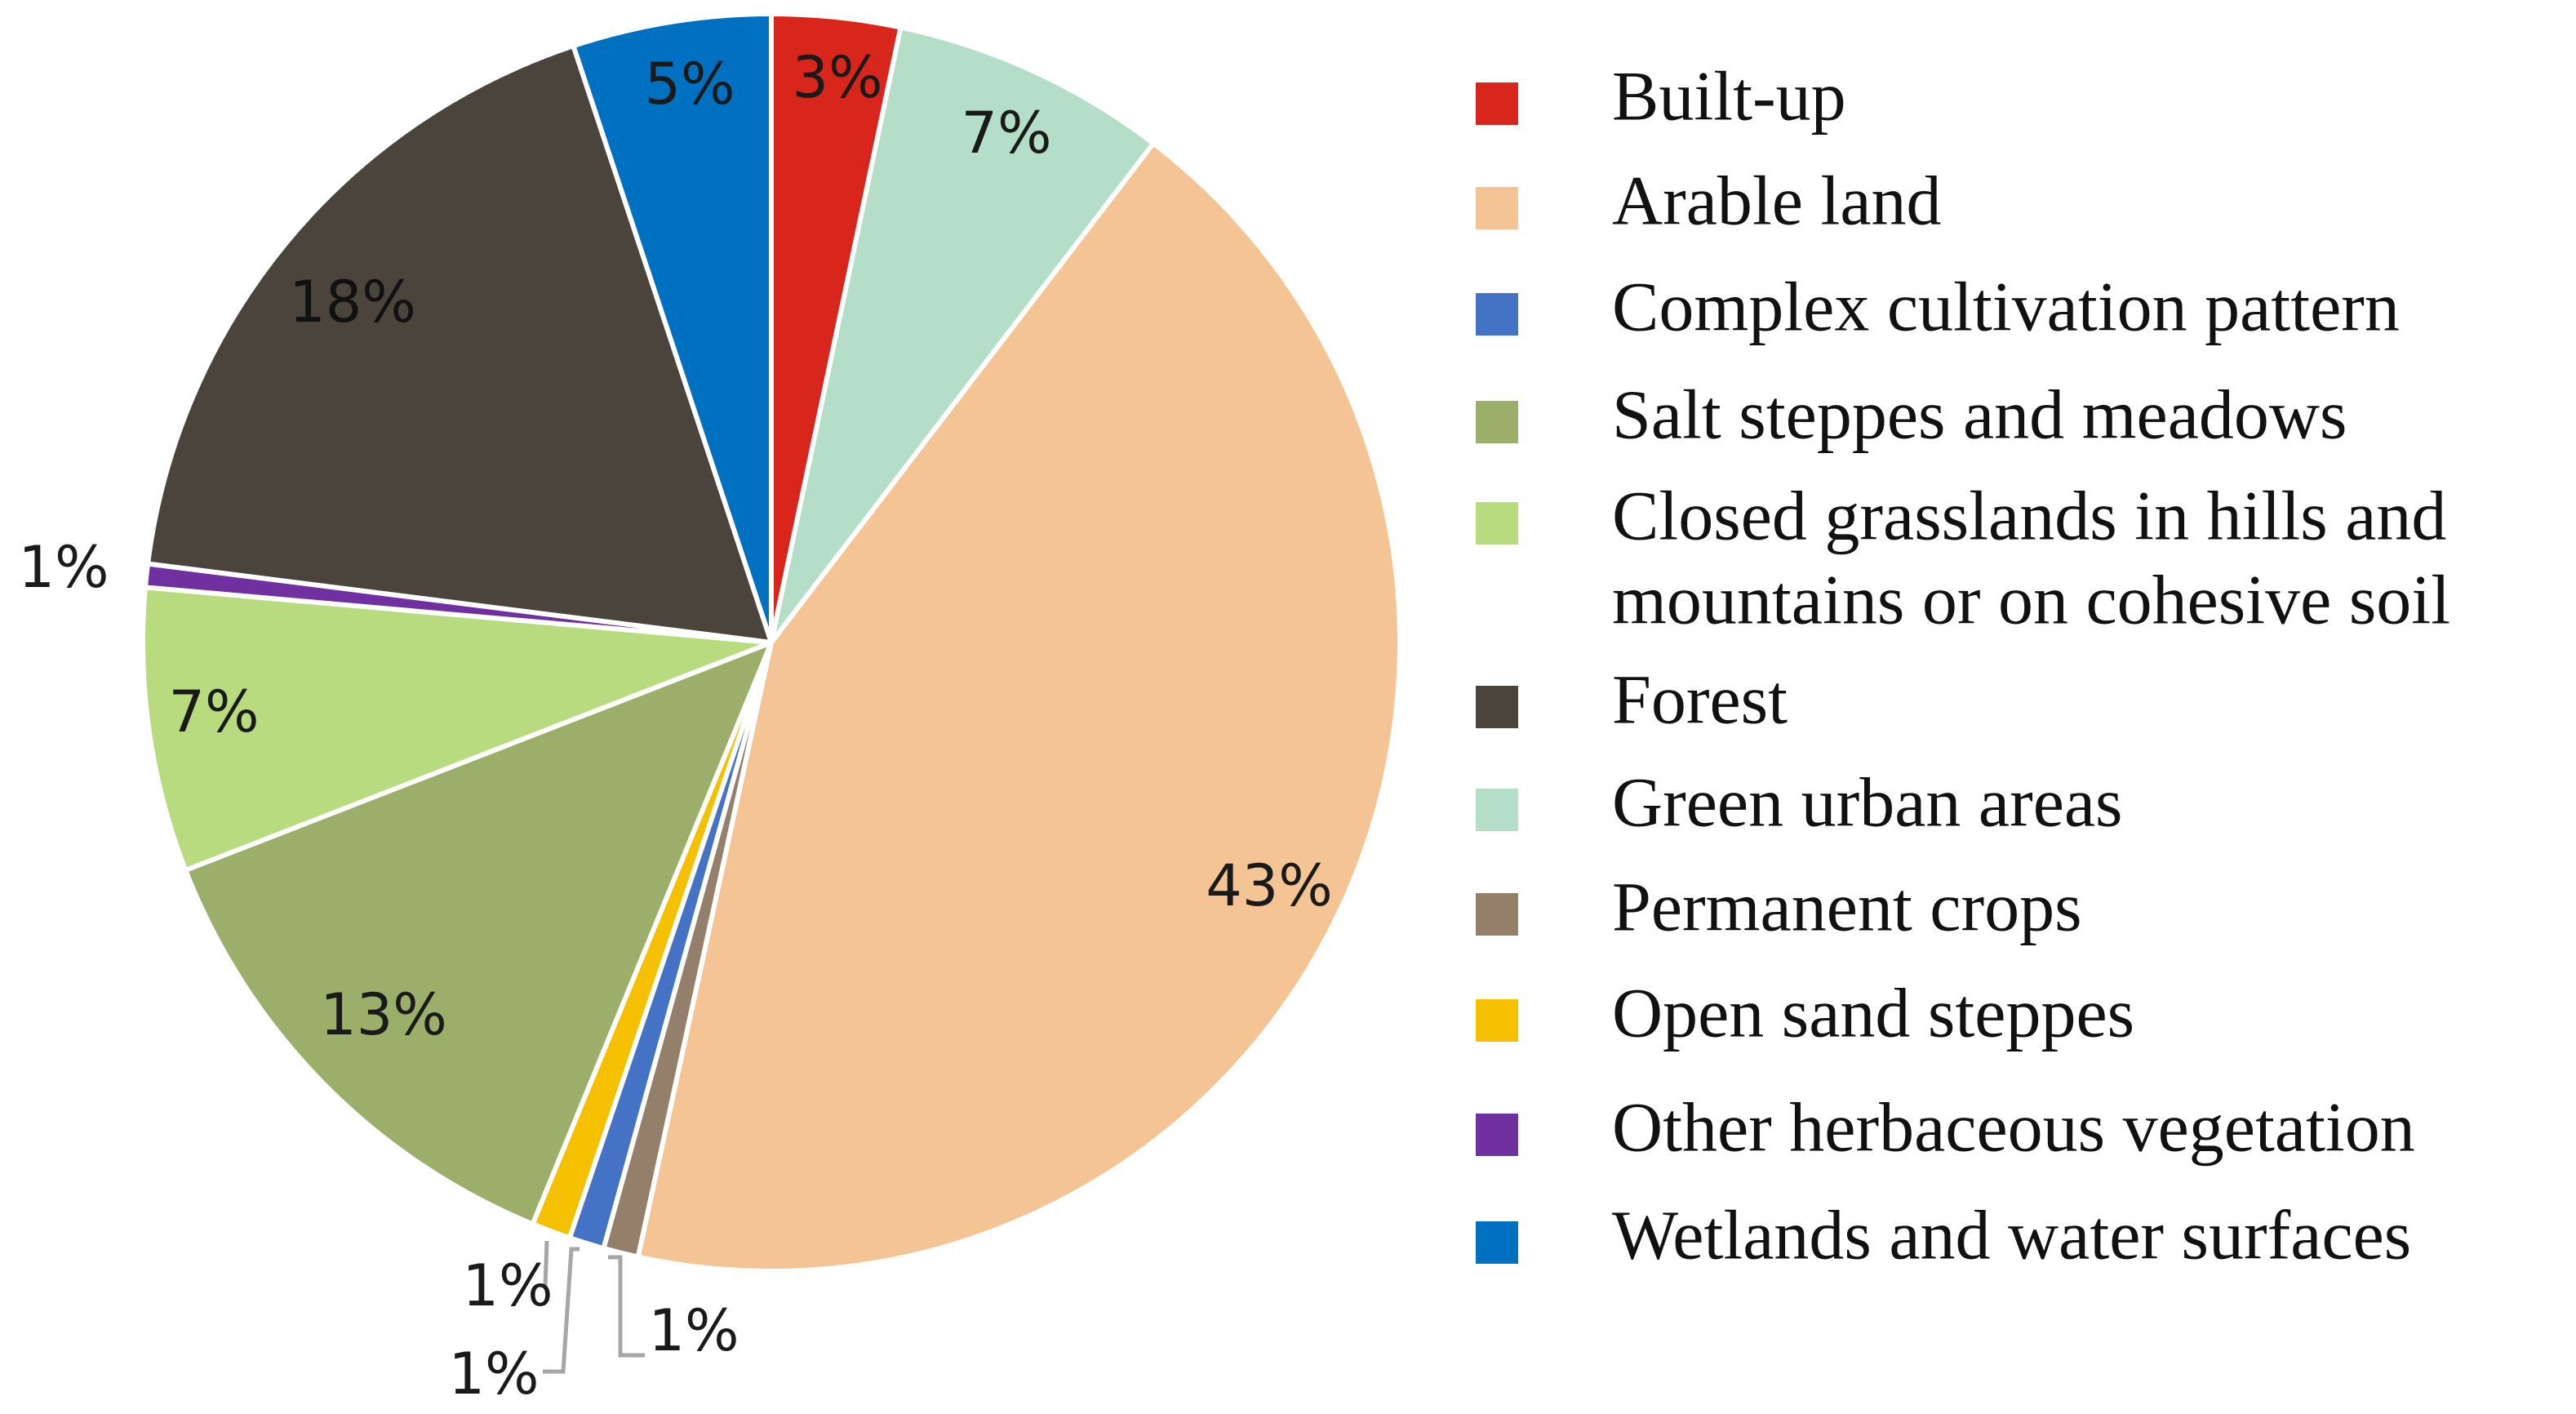  What do you see at coordinates (383, 1015) in the screenshot?
I see `data-label-salt-steppes: 13%` at bounding box center [383, 1015].